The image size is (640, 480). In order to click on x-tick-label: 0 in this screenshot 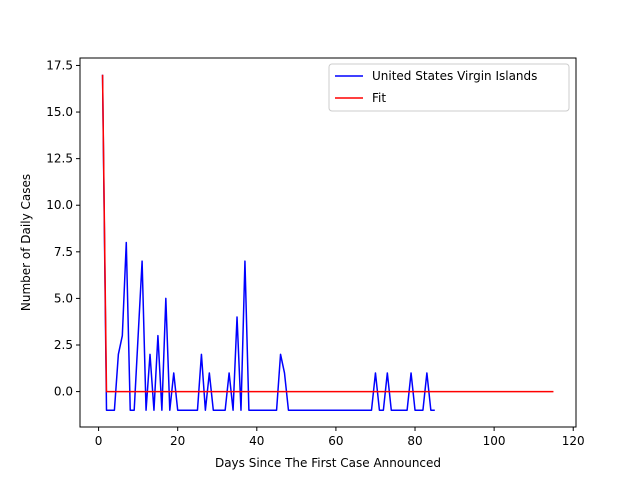, I will do `click(99, 441)`.